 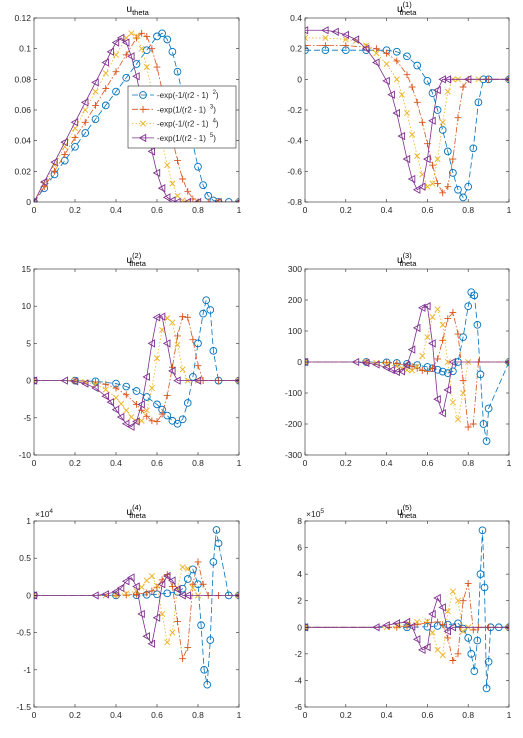 What do you see at coordinates (293, 393) in the screenshot?
I see `y-tick-label: -100` at bounding box center [293, 393].